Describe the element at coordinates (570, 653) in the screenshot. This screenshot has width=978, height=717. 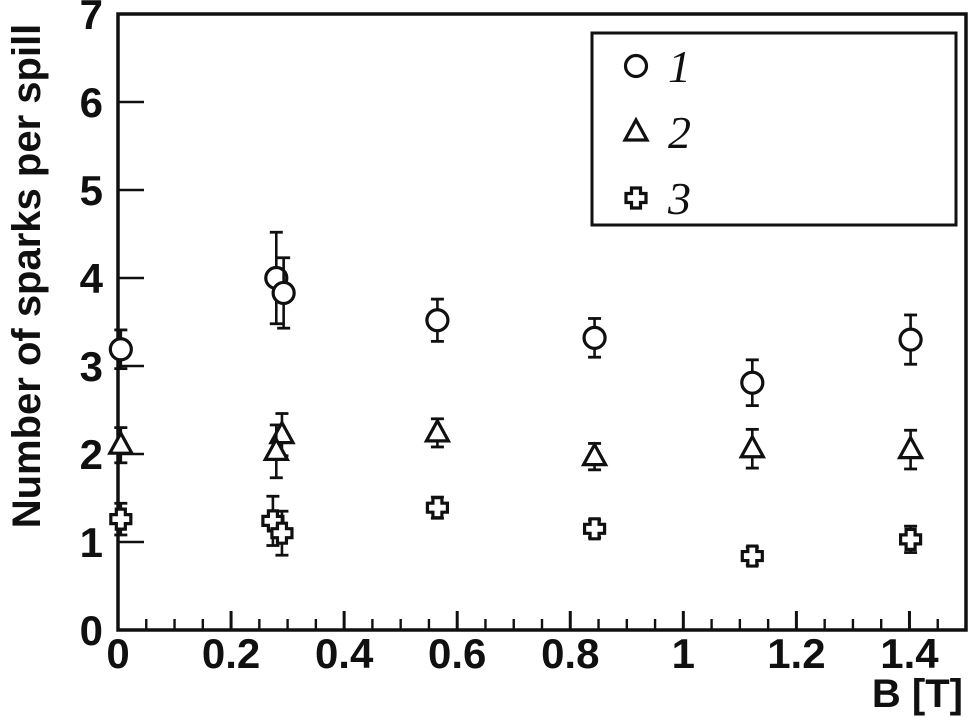
I see `x-tick-label: 0.8` at that location.